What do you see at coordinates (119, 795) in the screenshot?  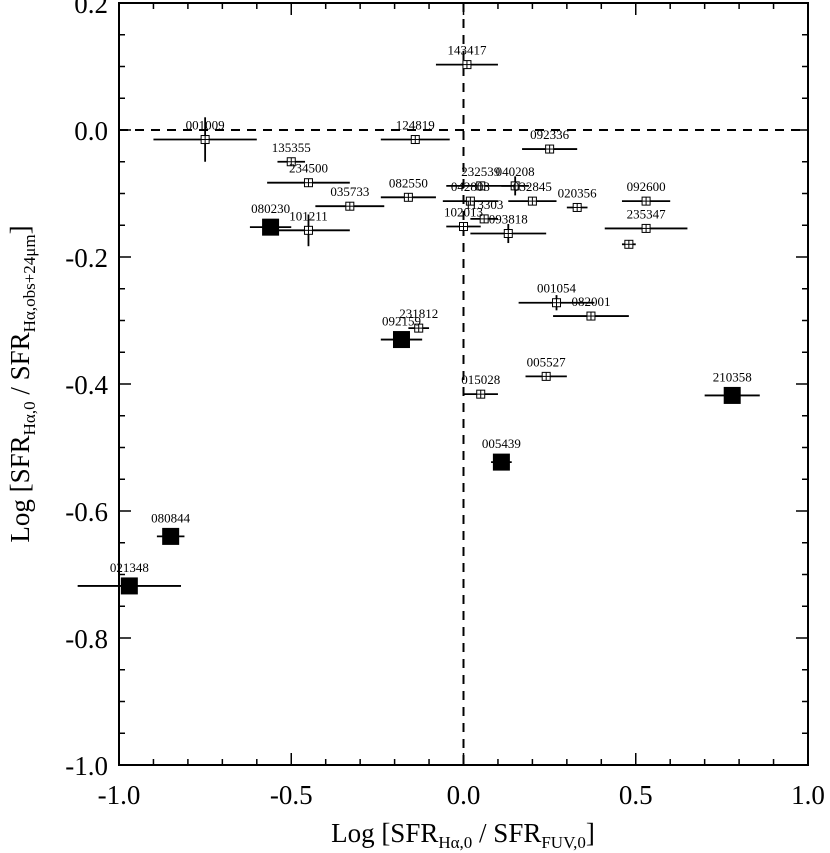 I see `x-tick-label: -1.0` at bounding box center [119, 795].